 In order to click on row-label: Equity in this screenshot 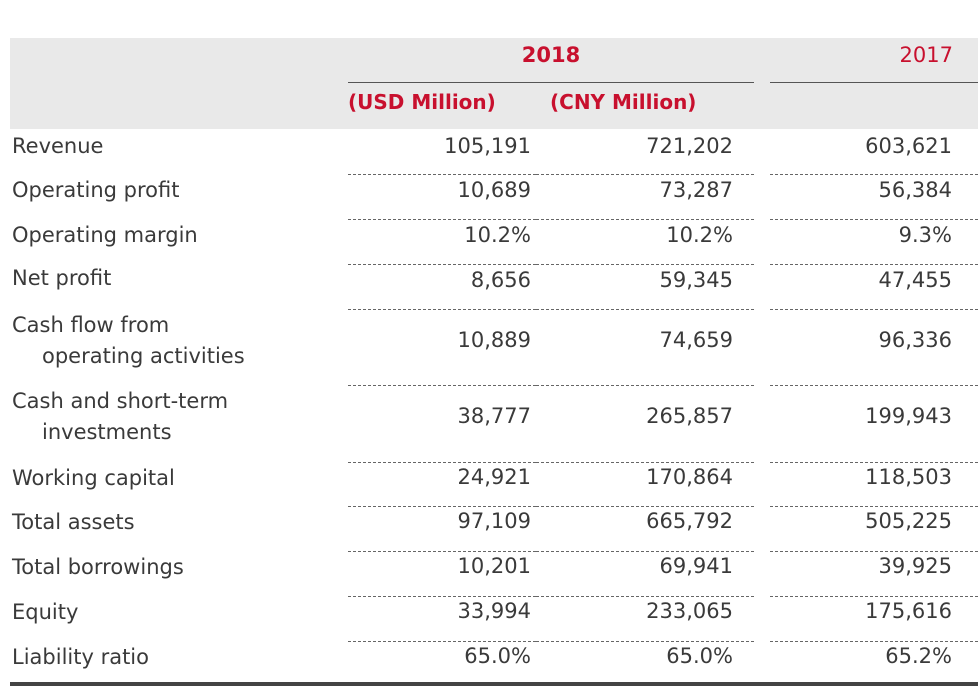, I will do `click(45, 612)`.